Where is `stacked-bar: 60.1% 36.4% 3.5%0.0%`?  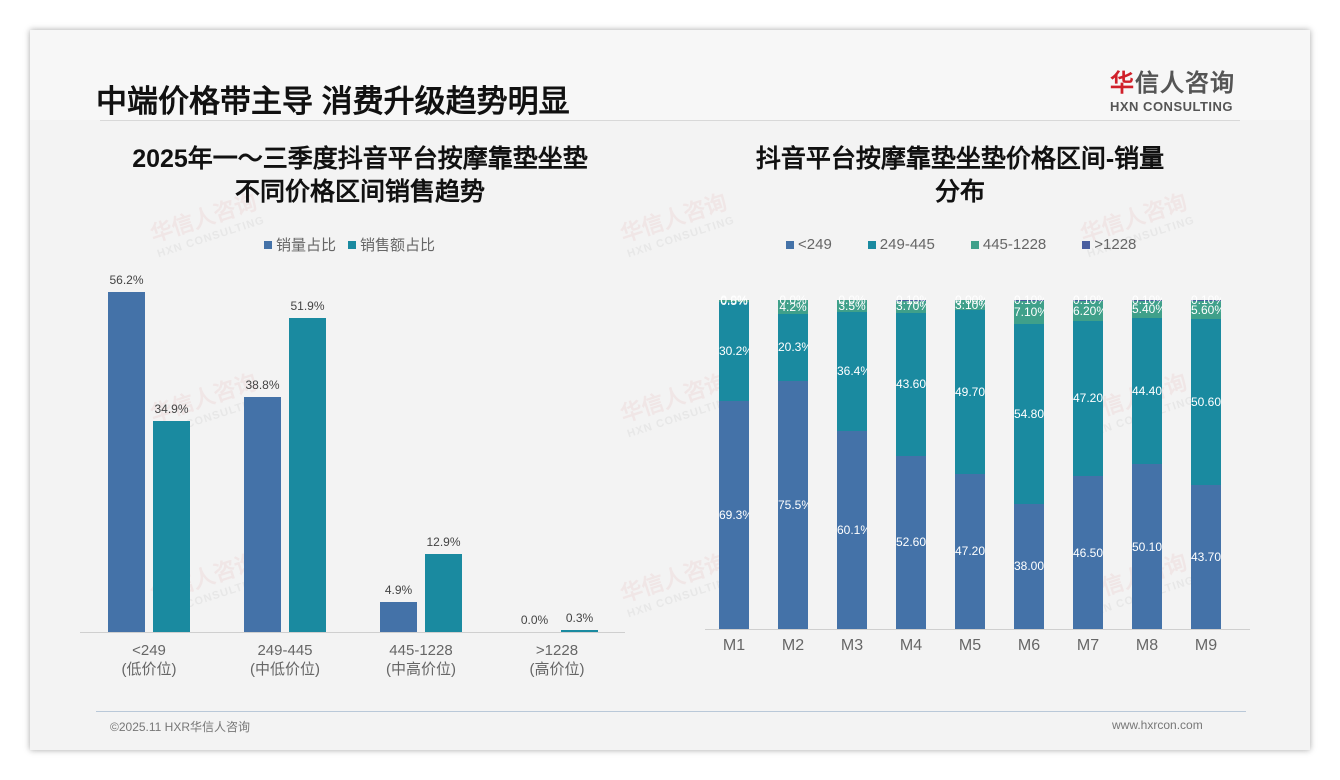
stacked-bar: 60.1% 36.4% 3.5%0.0% is located at coordinates (852, 461).